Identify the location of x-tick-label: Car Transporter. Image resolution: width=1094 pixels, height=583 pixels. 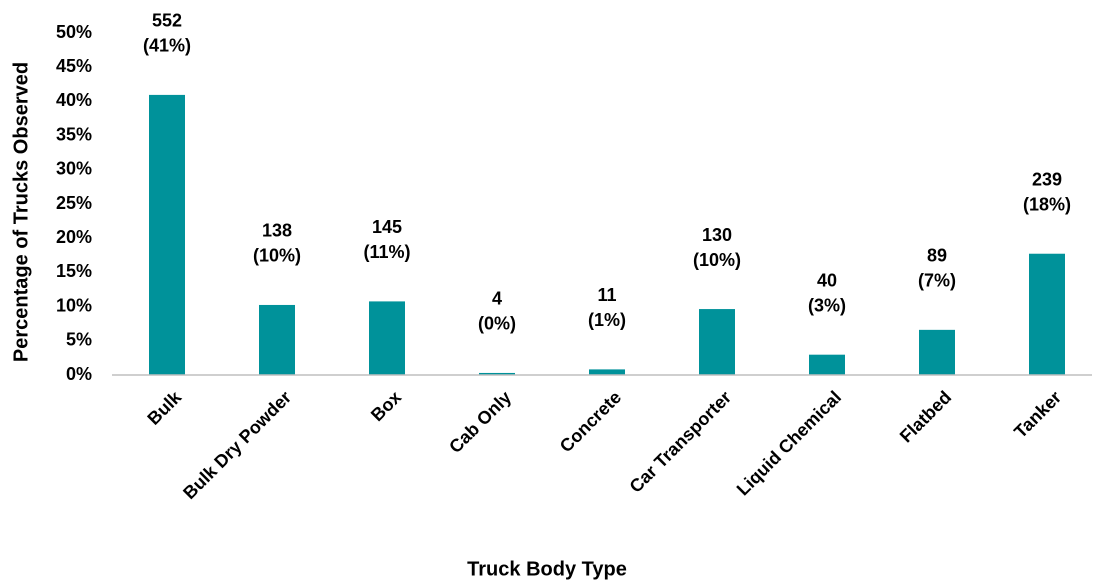
(681, 442).